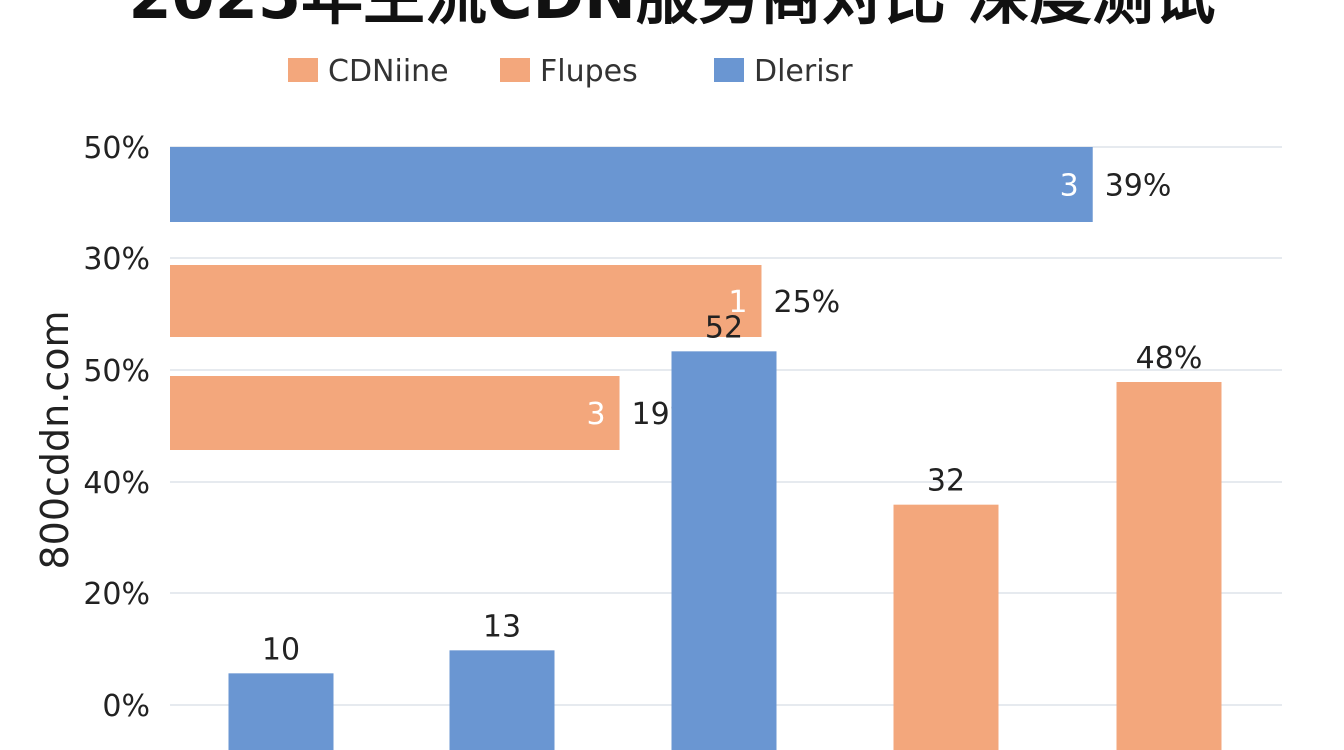 The image size is (1344, 750). Describe the element at coordinates (55, 440) in the screenshot. I see `y-axis-label: 800cddn.com` at that location.